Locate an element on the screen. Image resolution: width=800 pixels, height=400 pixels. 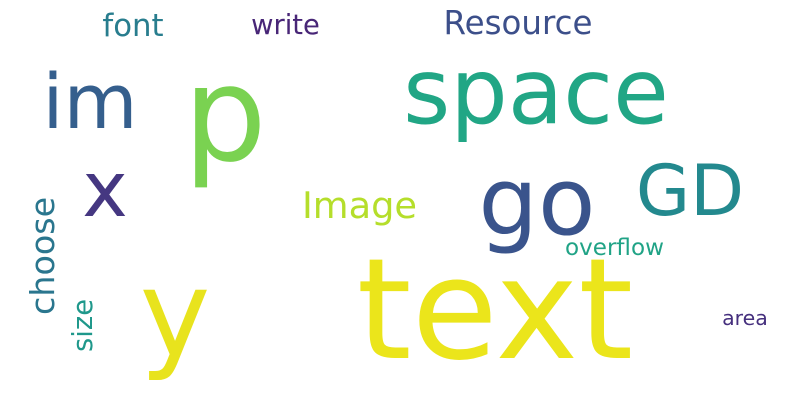
word-image: Image is located at coordinates (359, 206).